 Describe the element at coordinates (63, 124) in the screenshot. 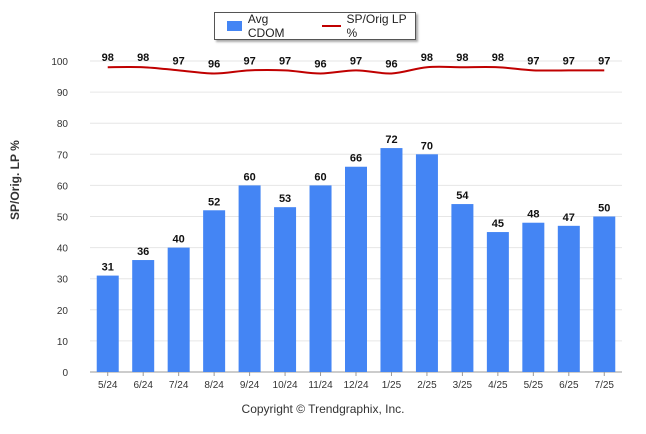

I see `y-tick-label: 80` at that location.